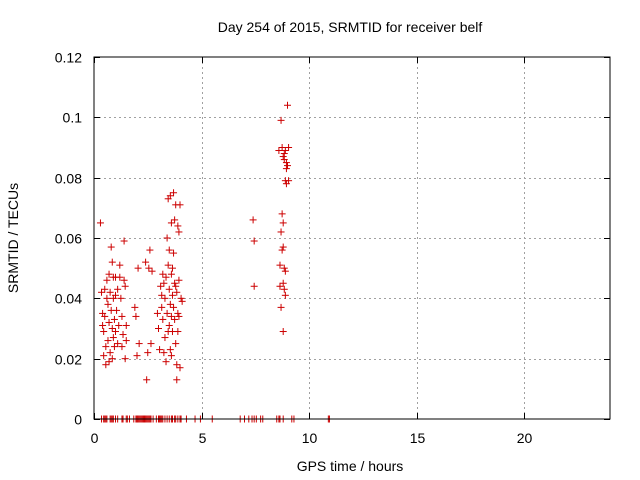  What do you see at coordinates (418, 438) in the screenshot?
I see `x-tick-label: 15` at bounding box center [418, 438].